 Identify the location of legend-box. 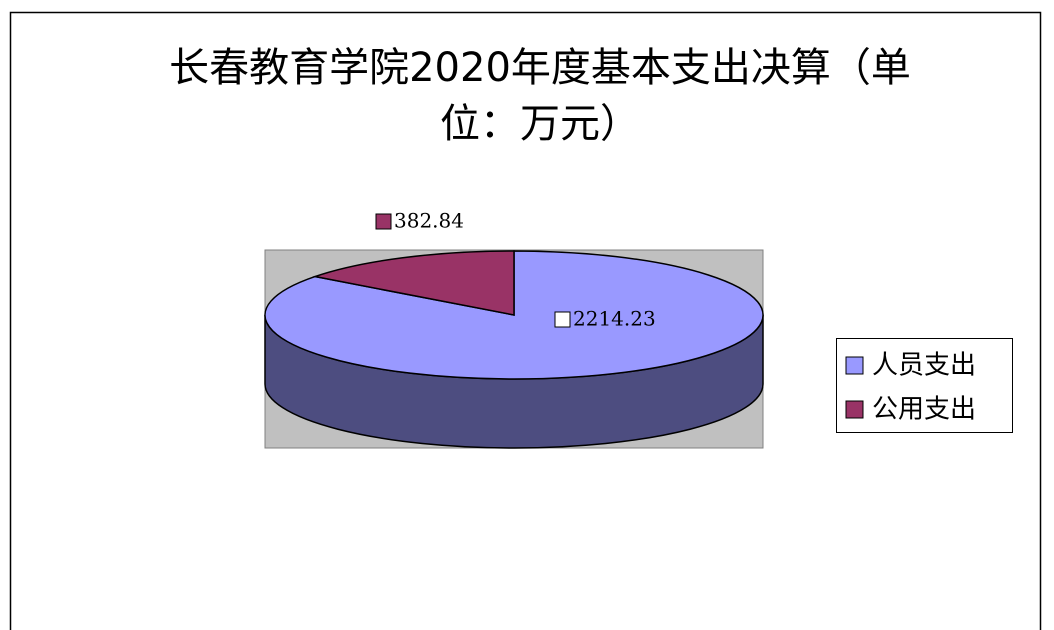
(924, 385).